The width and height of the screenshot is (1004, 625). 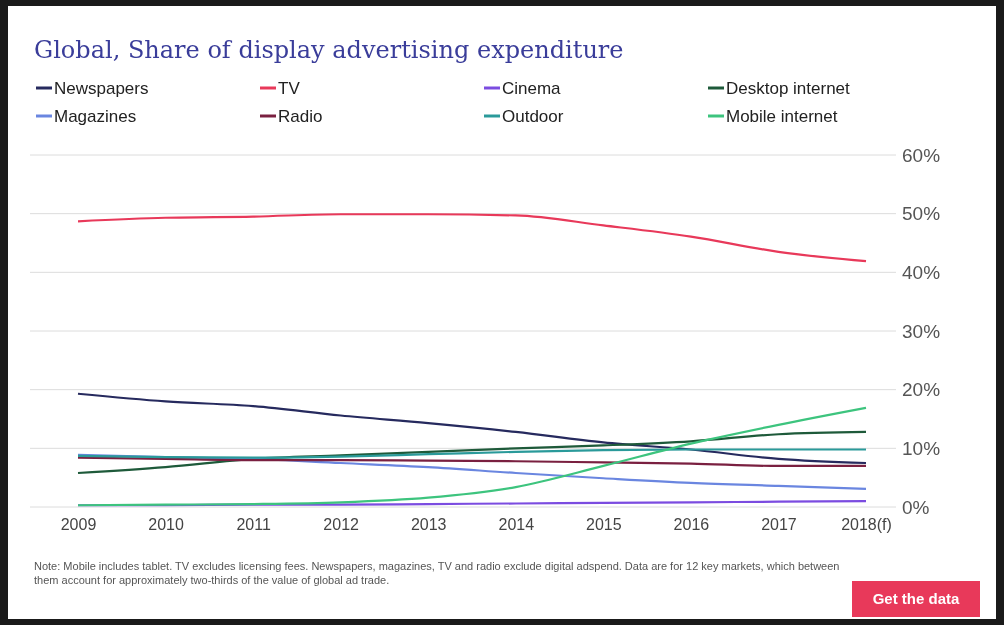 I want to click on x-tick-label: 2013, so click(x=428, y=525).